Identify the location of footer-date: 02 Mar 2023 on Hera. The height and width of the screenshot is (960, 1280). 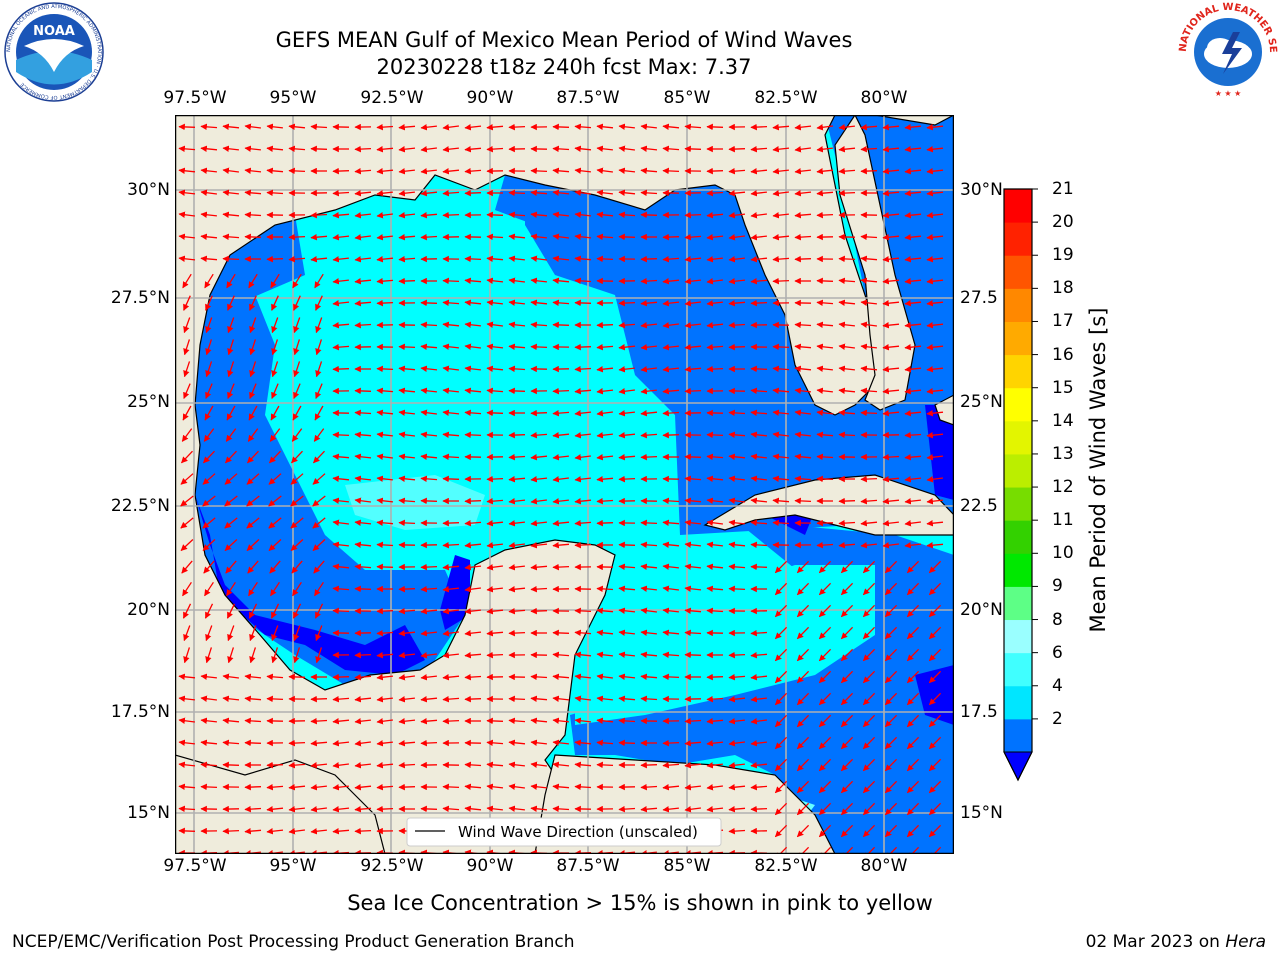
(1175, 942).